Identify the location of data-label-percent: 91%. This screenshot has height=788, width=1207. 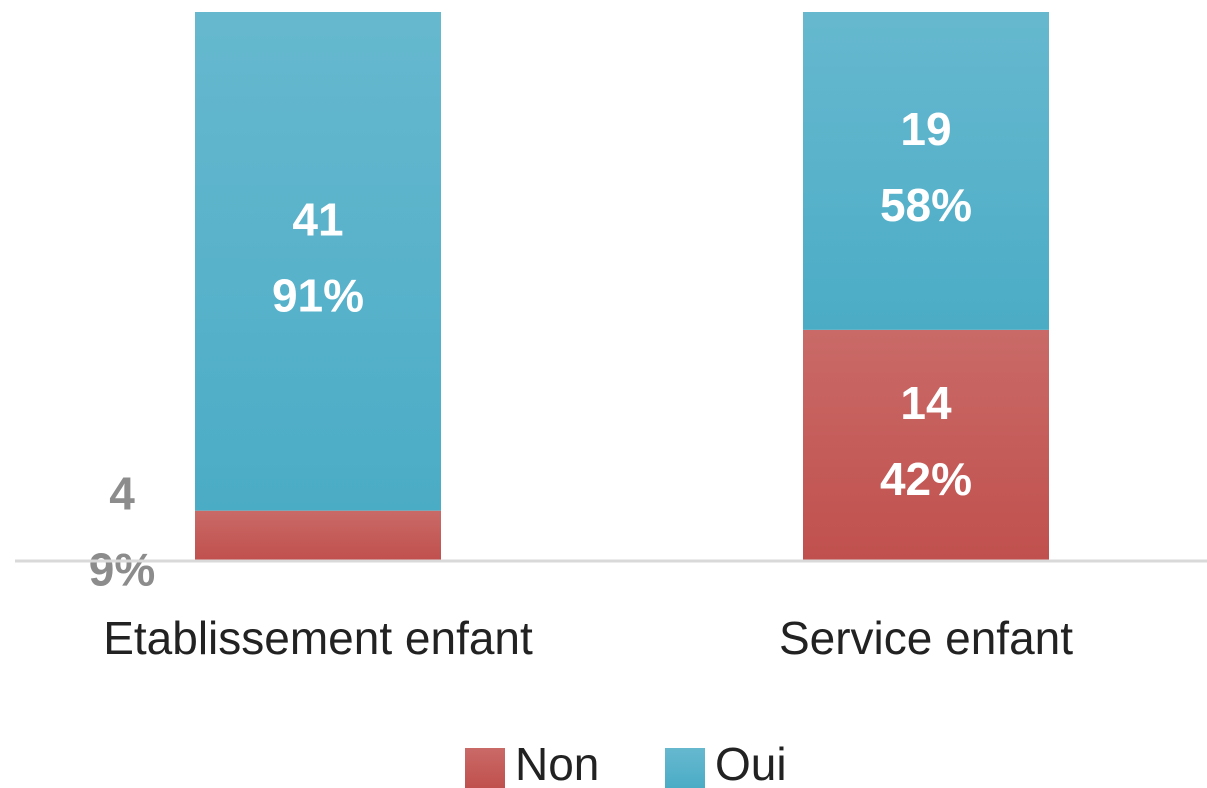
(318, 295).